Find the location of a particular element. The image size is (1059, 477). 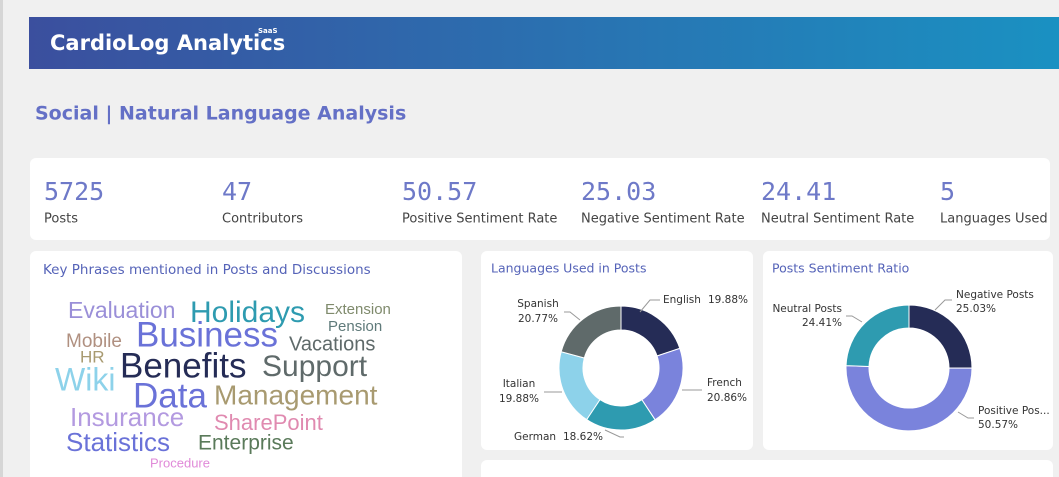

kpi-label: Contributors is located at coordinates (262, 219).